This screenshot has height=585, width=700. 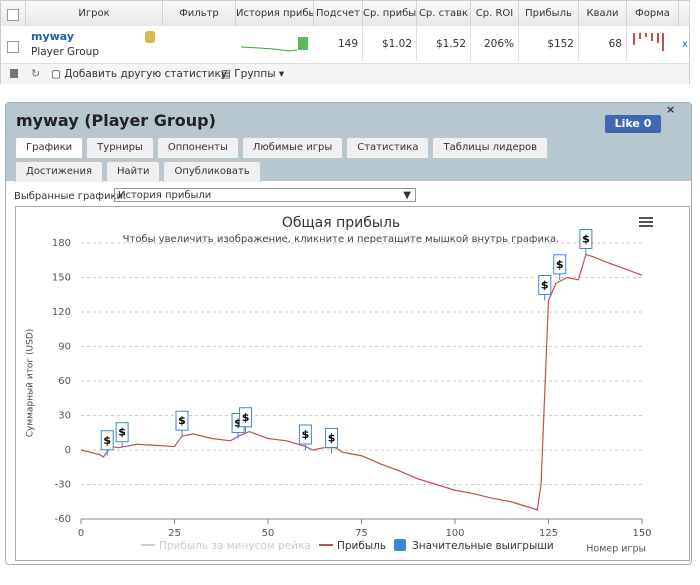 I want to click on trash-icon, so click(x=14, y=73).